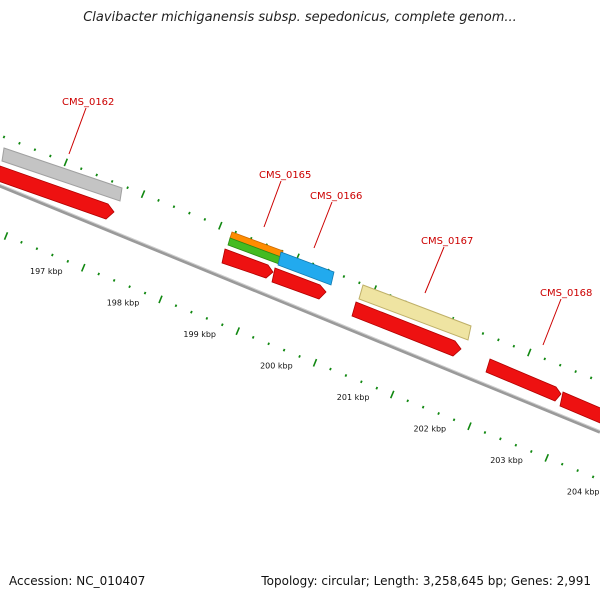  What do you see at coordinates (583, 492) in the screenshot?
I see `scale-label: 204 kbp` at bounding box center [583, 492].